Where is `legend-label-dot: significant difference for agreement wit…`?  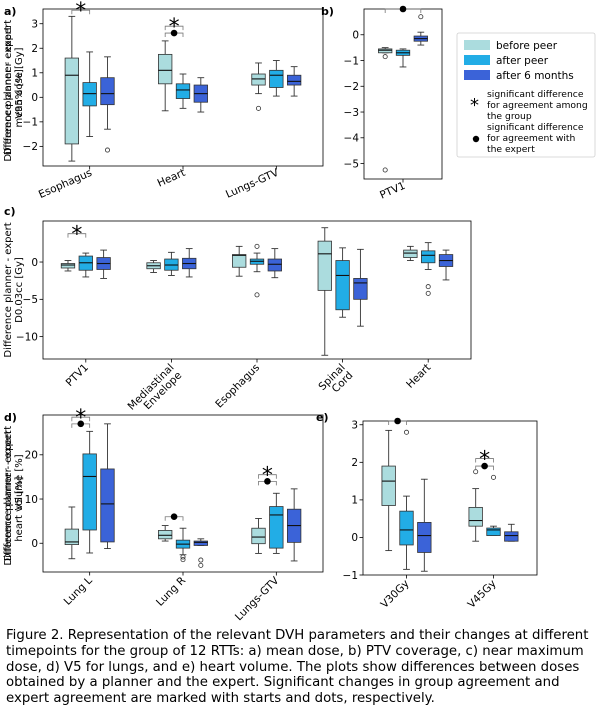
legend-label-dot: significant difference for agreement wit… is located at coordinates (536, 138).